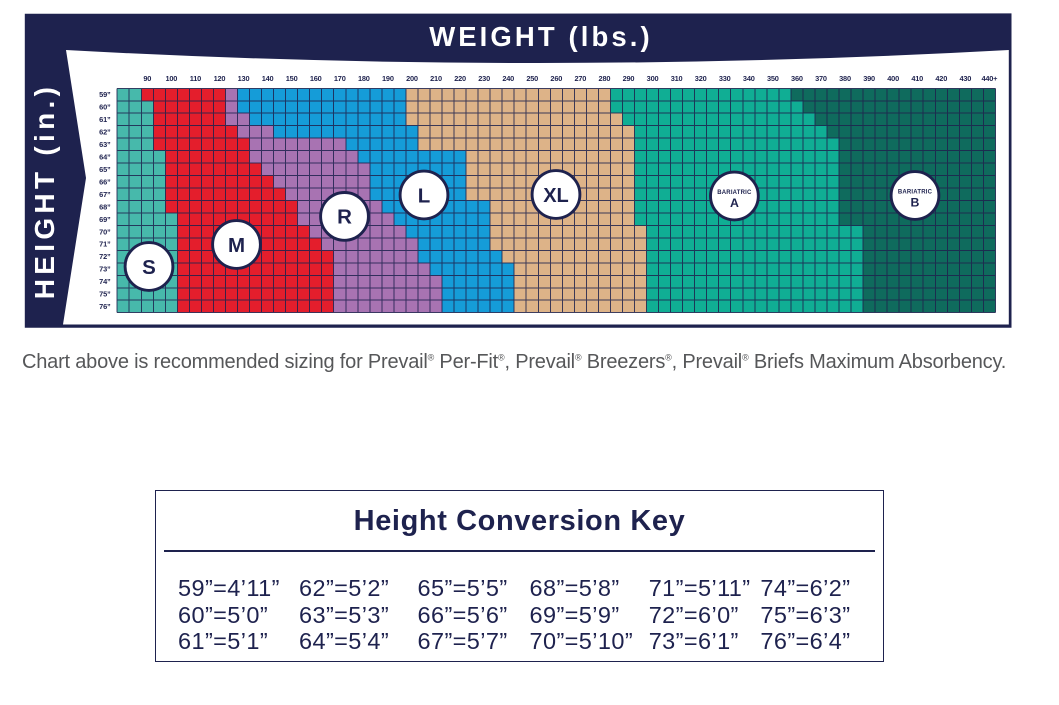 Image resolution: width=1059 pixels, height=705 pixels. What do you see at coordinates (749, 78) in the screenshot?
I see `svg-text: 340` at bounding box center [749, 78].